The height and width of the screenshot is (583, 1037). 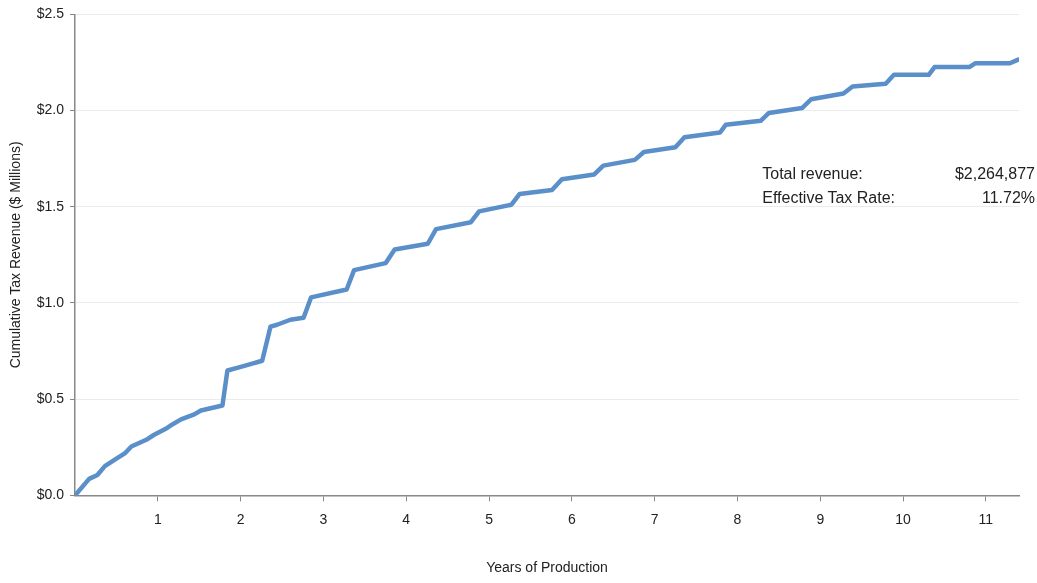 What do you see at coordinates (50, 109) in the screenshot?
I see `y-tick-label: $2.0` at bounding box center [50, 109].